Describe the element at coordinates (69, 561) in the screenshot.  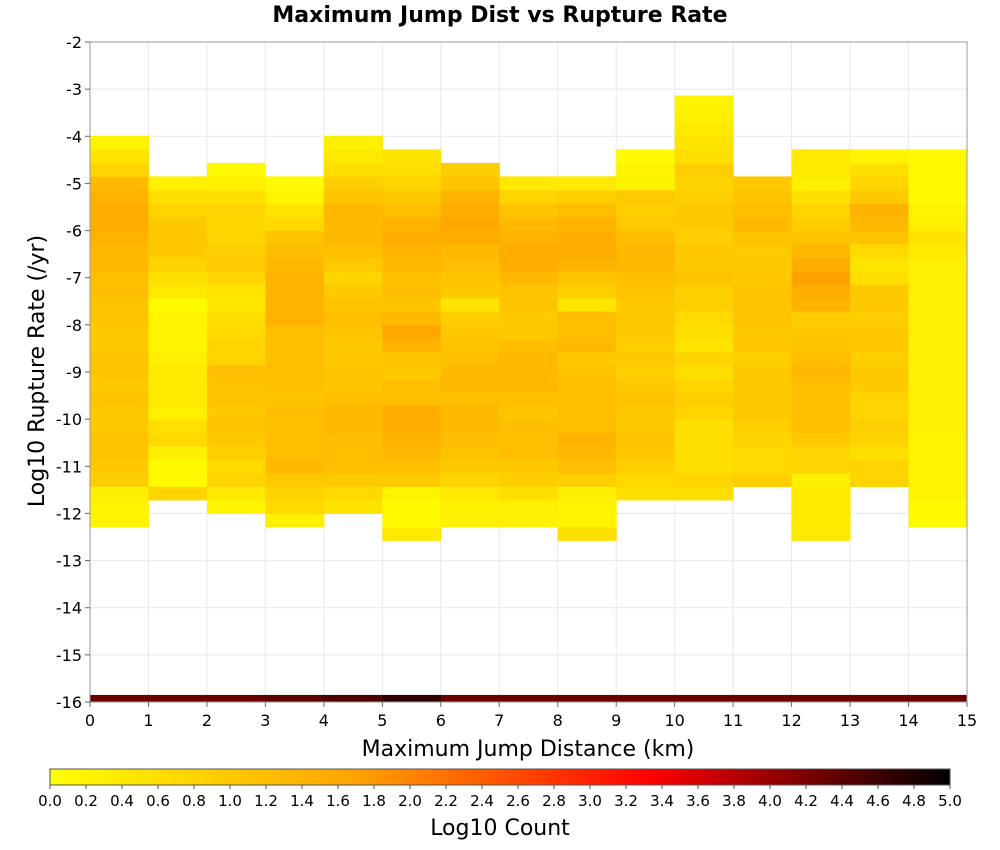
I see `y-tick-label: -13` at that location.